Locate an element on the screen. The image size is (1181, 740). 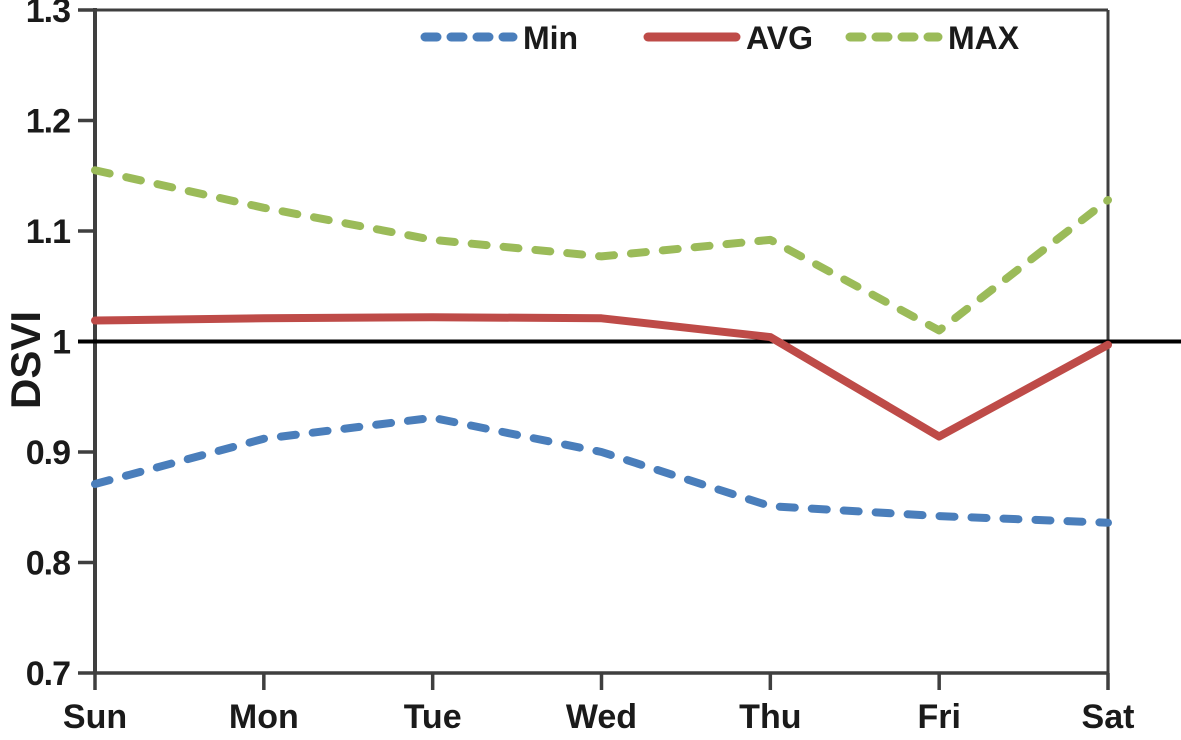
y-axis-tick-label: 1 is located at coordinates (61, 343).